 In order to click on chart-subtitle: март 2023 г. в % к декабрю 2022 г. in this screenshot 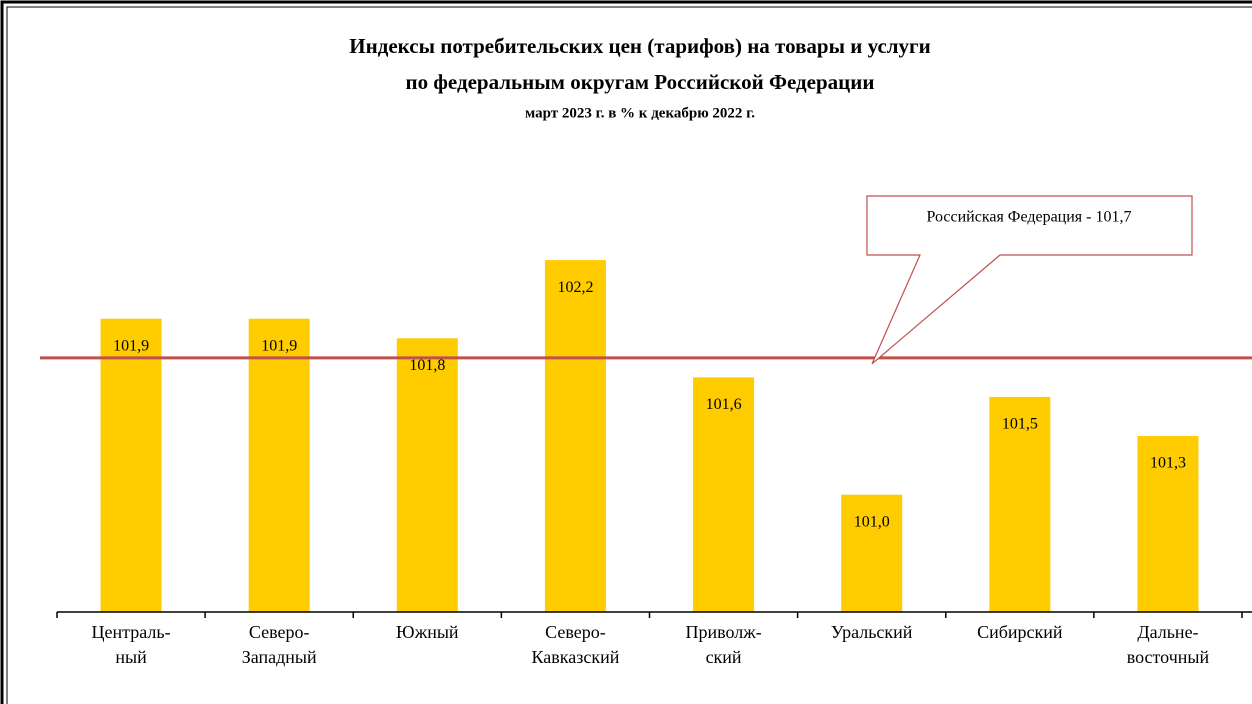, I will do `click(640, 113)`.